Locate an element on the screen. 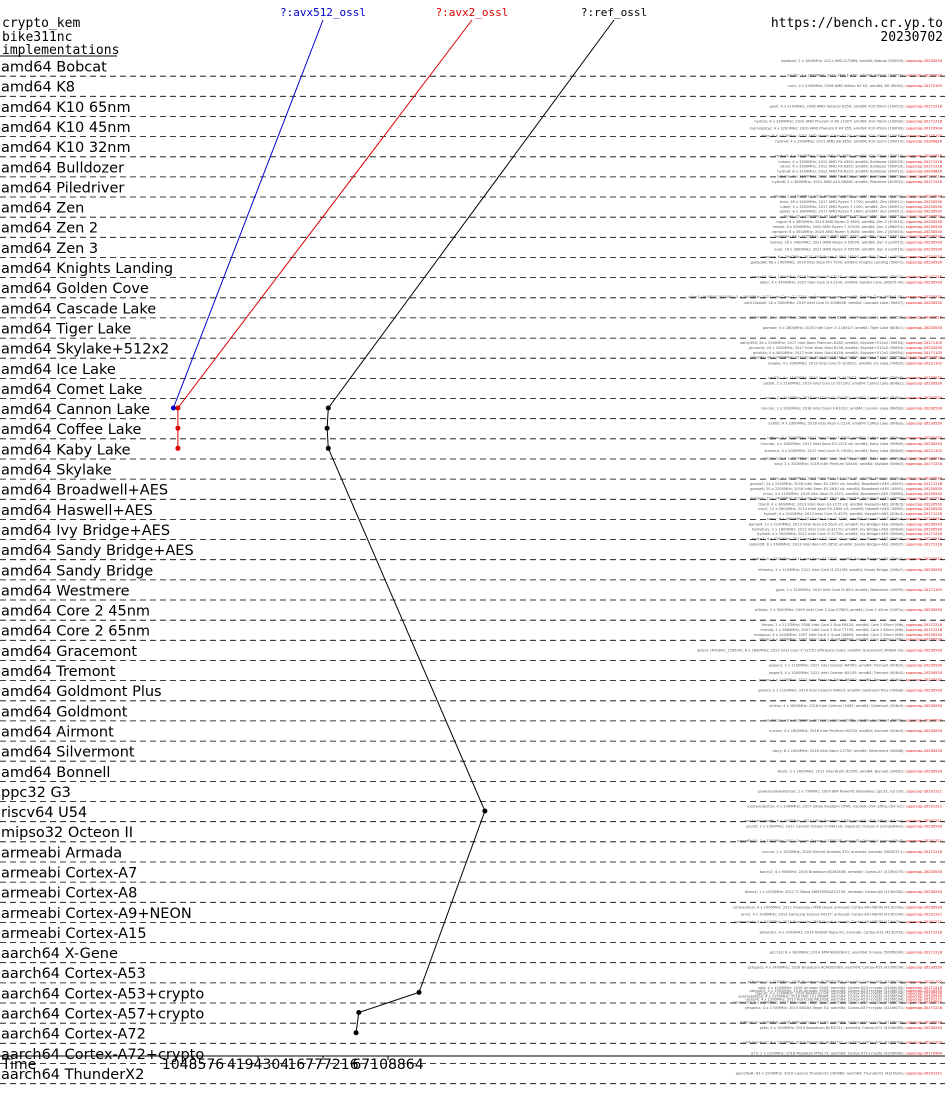 The image size is (945, 1103). row-label: amd64 Zen is located at coordinates (42, 209).